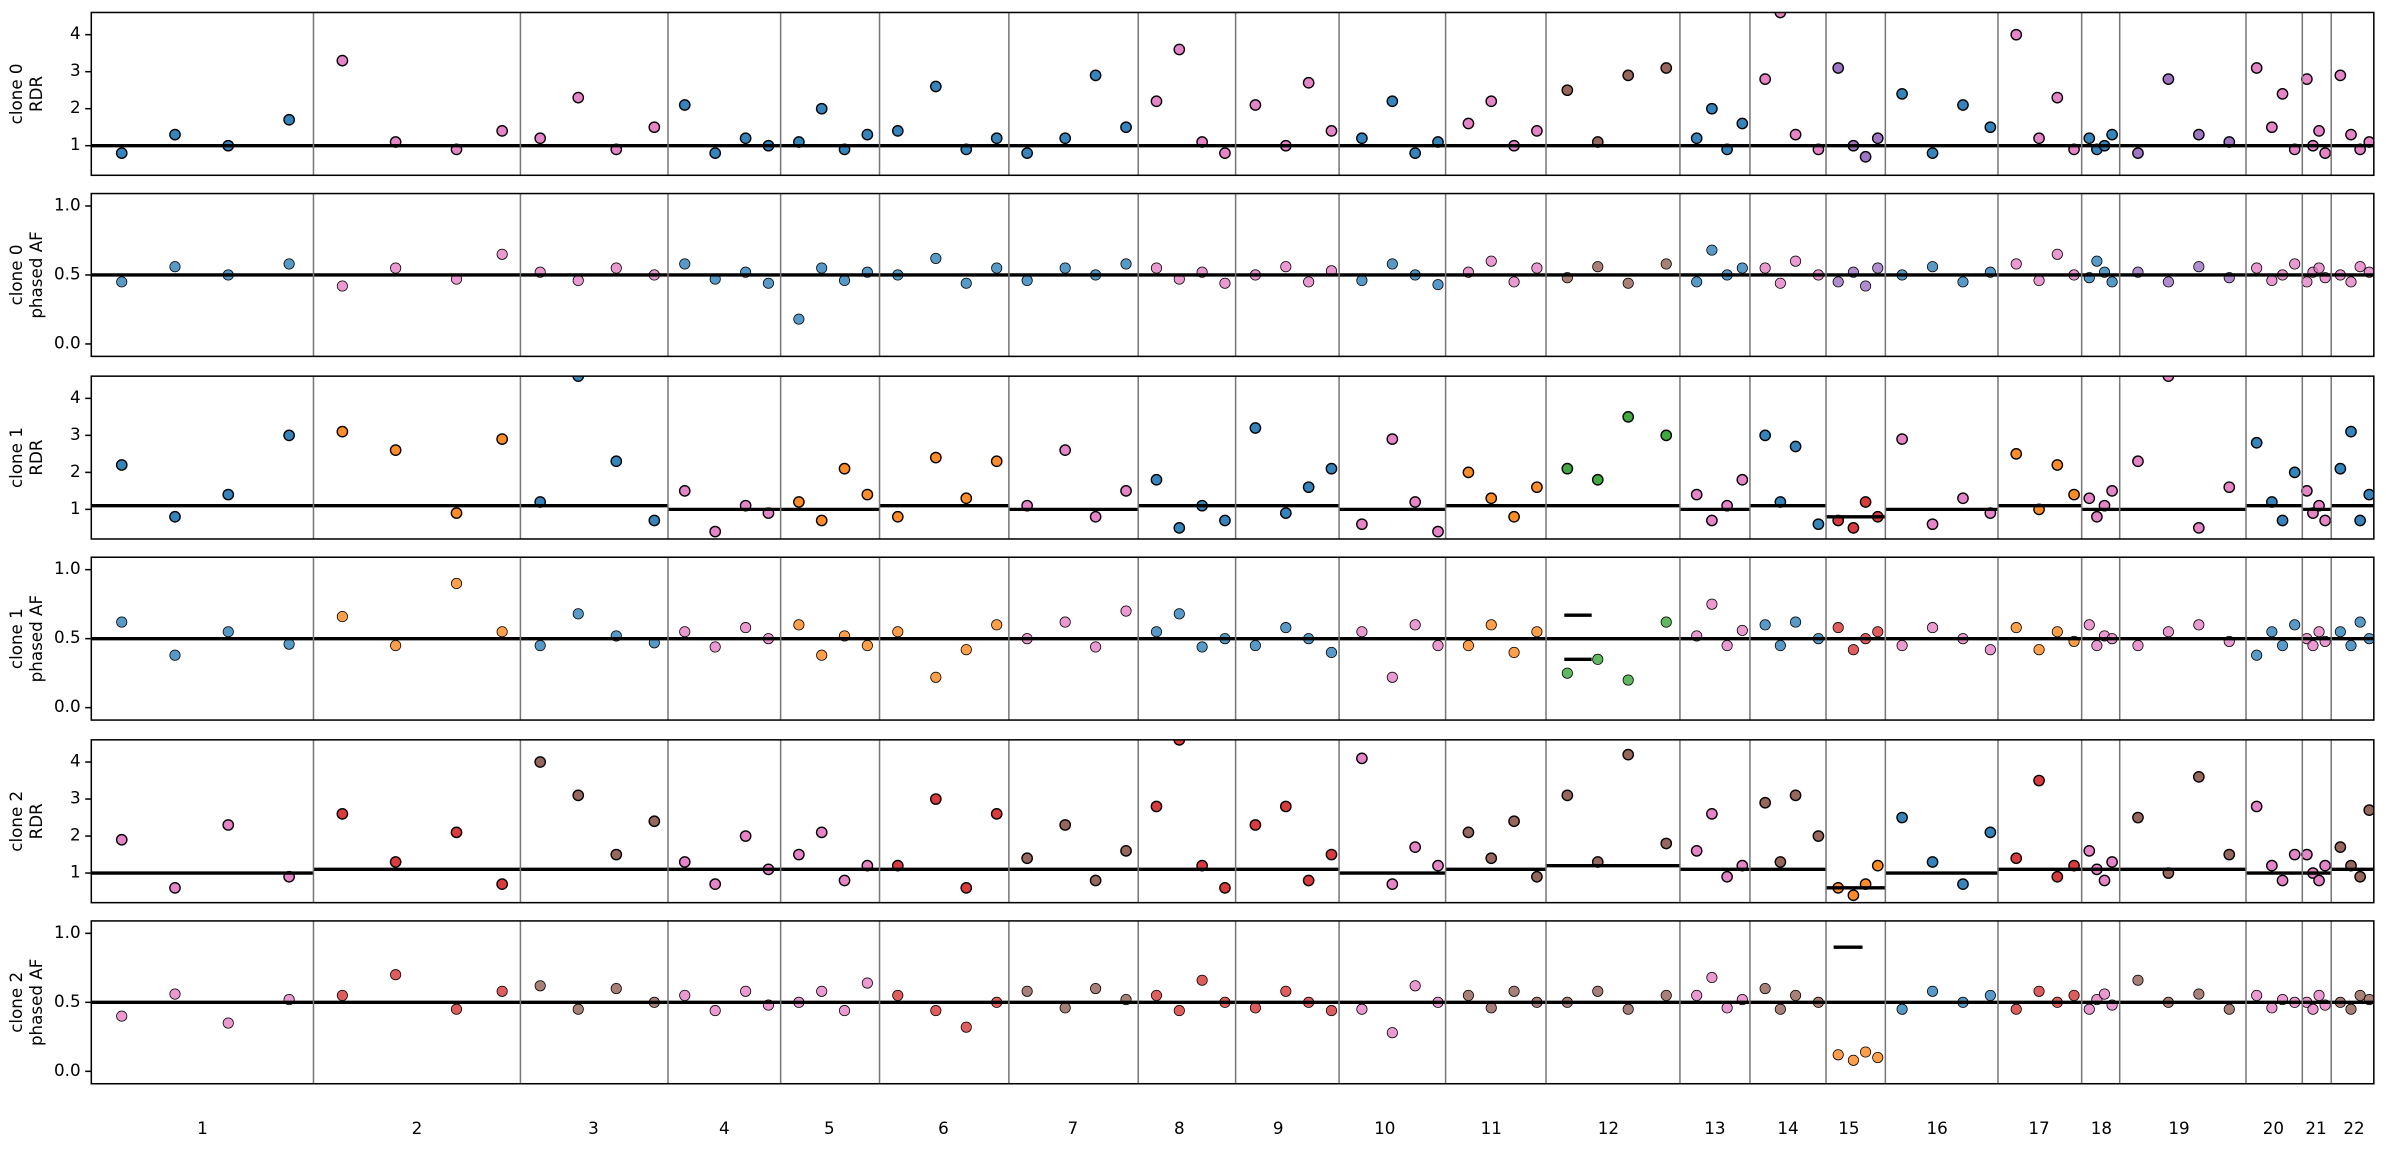  What do you see at coordinates (36, 93) in the screenshot?
I see `y-axis-label: RDR` at bounding box center [36, 93].